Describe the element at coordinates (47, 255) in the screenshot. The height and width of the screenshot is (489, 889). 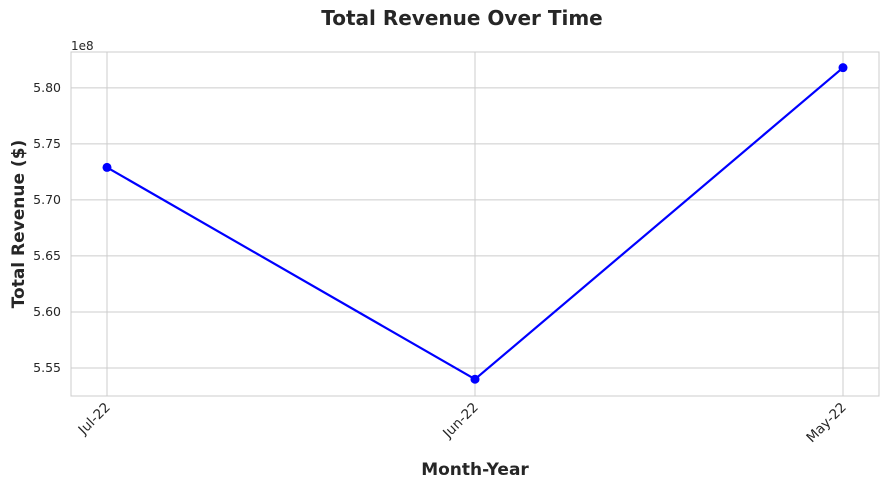
I see `y-tick-label: 5.65` at that location.